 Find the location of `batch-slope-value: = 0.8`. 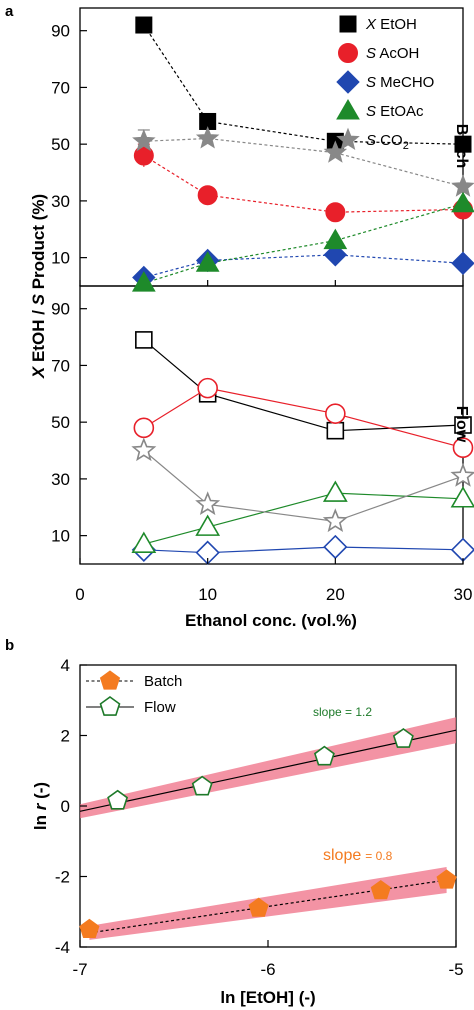

batch-slope-value: = 0.8 is located at coordinates (378, 856).